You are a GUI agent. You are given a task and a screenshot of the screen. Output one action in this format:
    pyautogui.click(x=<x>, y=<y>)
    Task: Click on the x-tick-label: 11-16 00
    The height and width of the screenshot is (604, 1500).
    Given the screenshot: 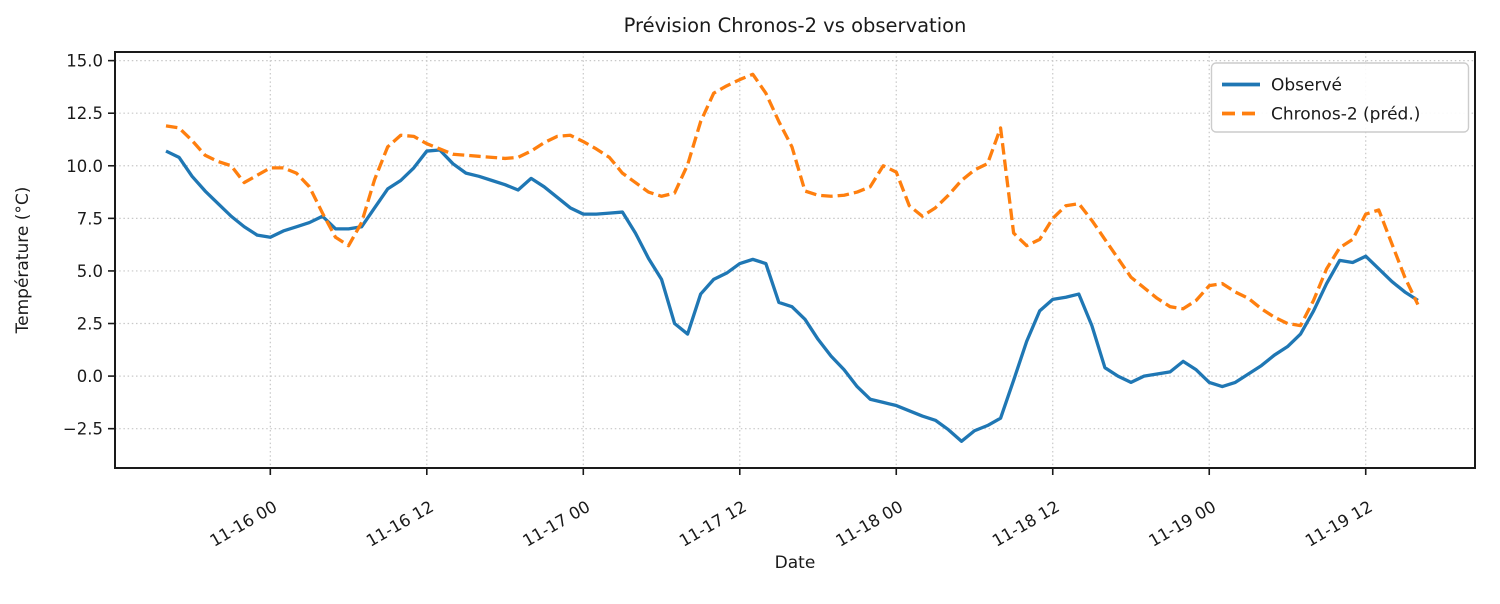 What is the action you would take?
    pyautogui.click(x=244, y=524)
    